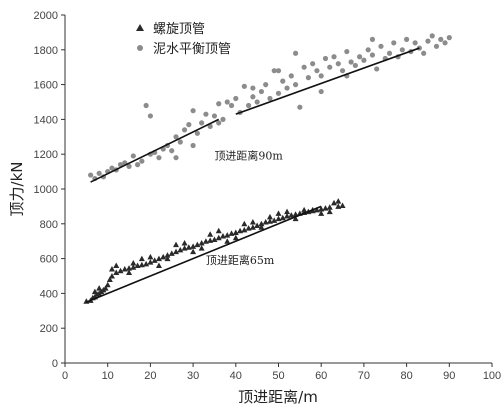 This screenshot has width=501, height=411. What do you see at coordinates (46, 190) in the screenshot?
I see `y-tick-label: 1000` at bounding box center [46, 190].